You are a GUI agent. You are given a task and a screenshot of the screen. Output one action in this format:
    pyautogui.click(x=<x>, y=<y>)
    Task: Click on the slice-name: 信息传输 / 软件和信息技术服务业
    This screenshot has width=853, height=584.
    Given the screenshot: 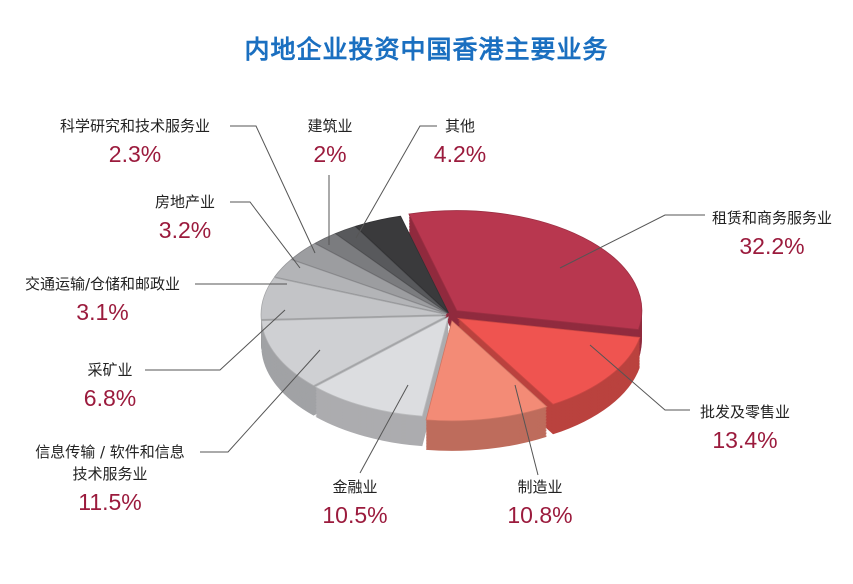 What is the action you would take?
    pyautogui.click(x=110, y=463)
    